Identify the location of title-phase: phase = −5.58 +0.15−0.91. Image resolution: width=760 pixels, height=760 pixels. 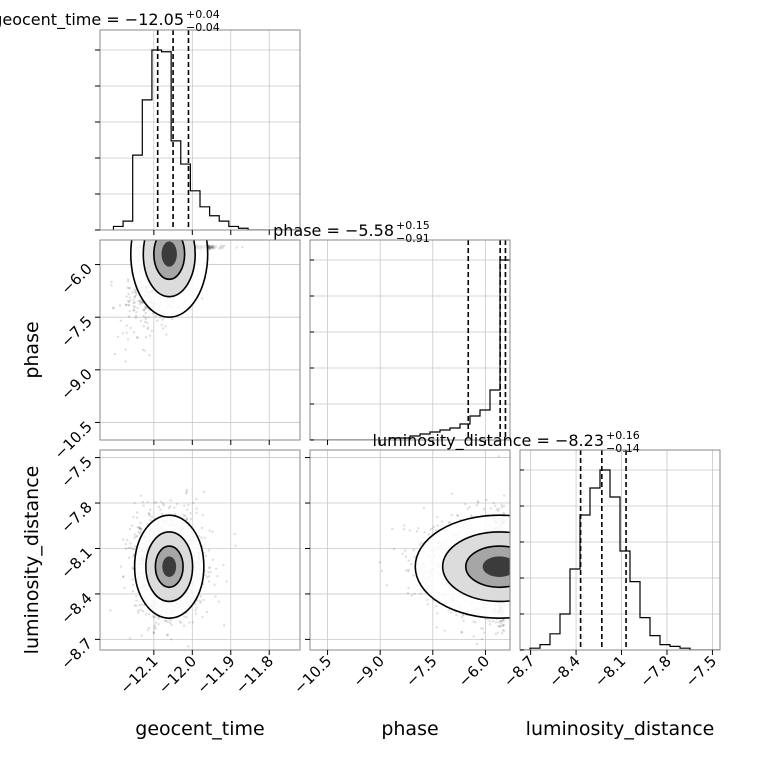
(351, 232).